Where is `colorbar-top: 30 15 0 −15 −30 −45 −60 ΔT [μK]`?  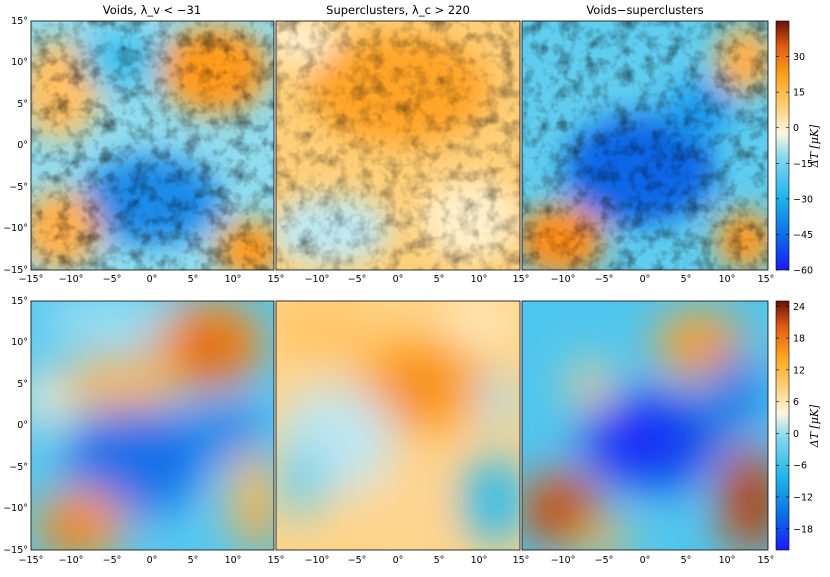 colorbar-top: 30 15 0 −15 −30 −45 −60 ΔT [μK] is located at coordinates (798, 148).